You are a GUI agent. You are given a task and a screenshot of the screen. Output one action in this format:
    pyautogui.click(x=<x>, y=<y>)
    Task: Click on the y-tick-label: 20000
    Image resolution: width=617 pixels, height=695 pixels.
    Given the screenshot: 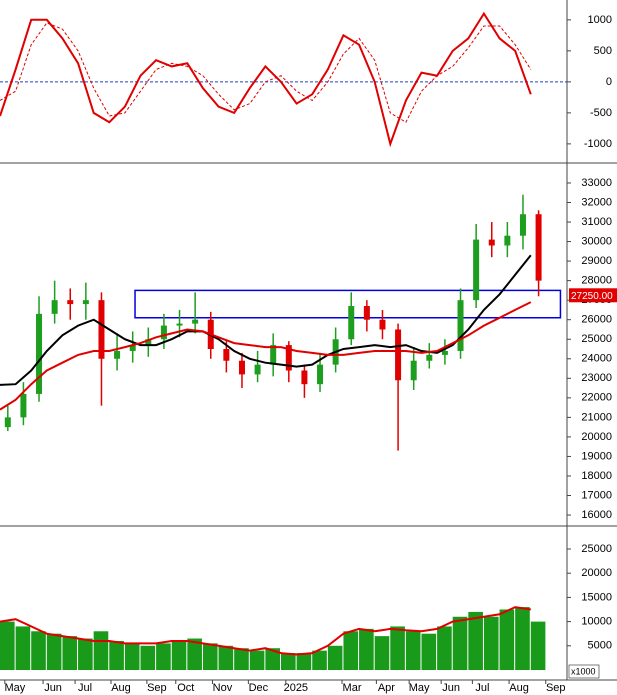 What is the action you would take?
    pyautogui.click(x=596, y=437)
    